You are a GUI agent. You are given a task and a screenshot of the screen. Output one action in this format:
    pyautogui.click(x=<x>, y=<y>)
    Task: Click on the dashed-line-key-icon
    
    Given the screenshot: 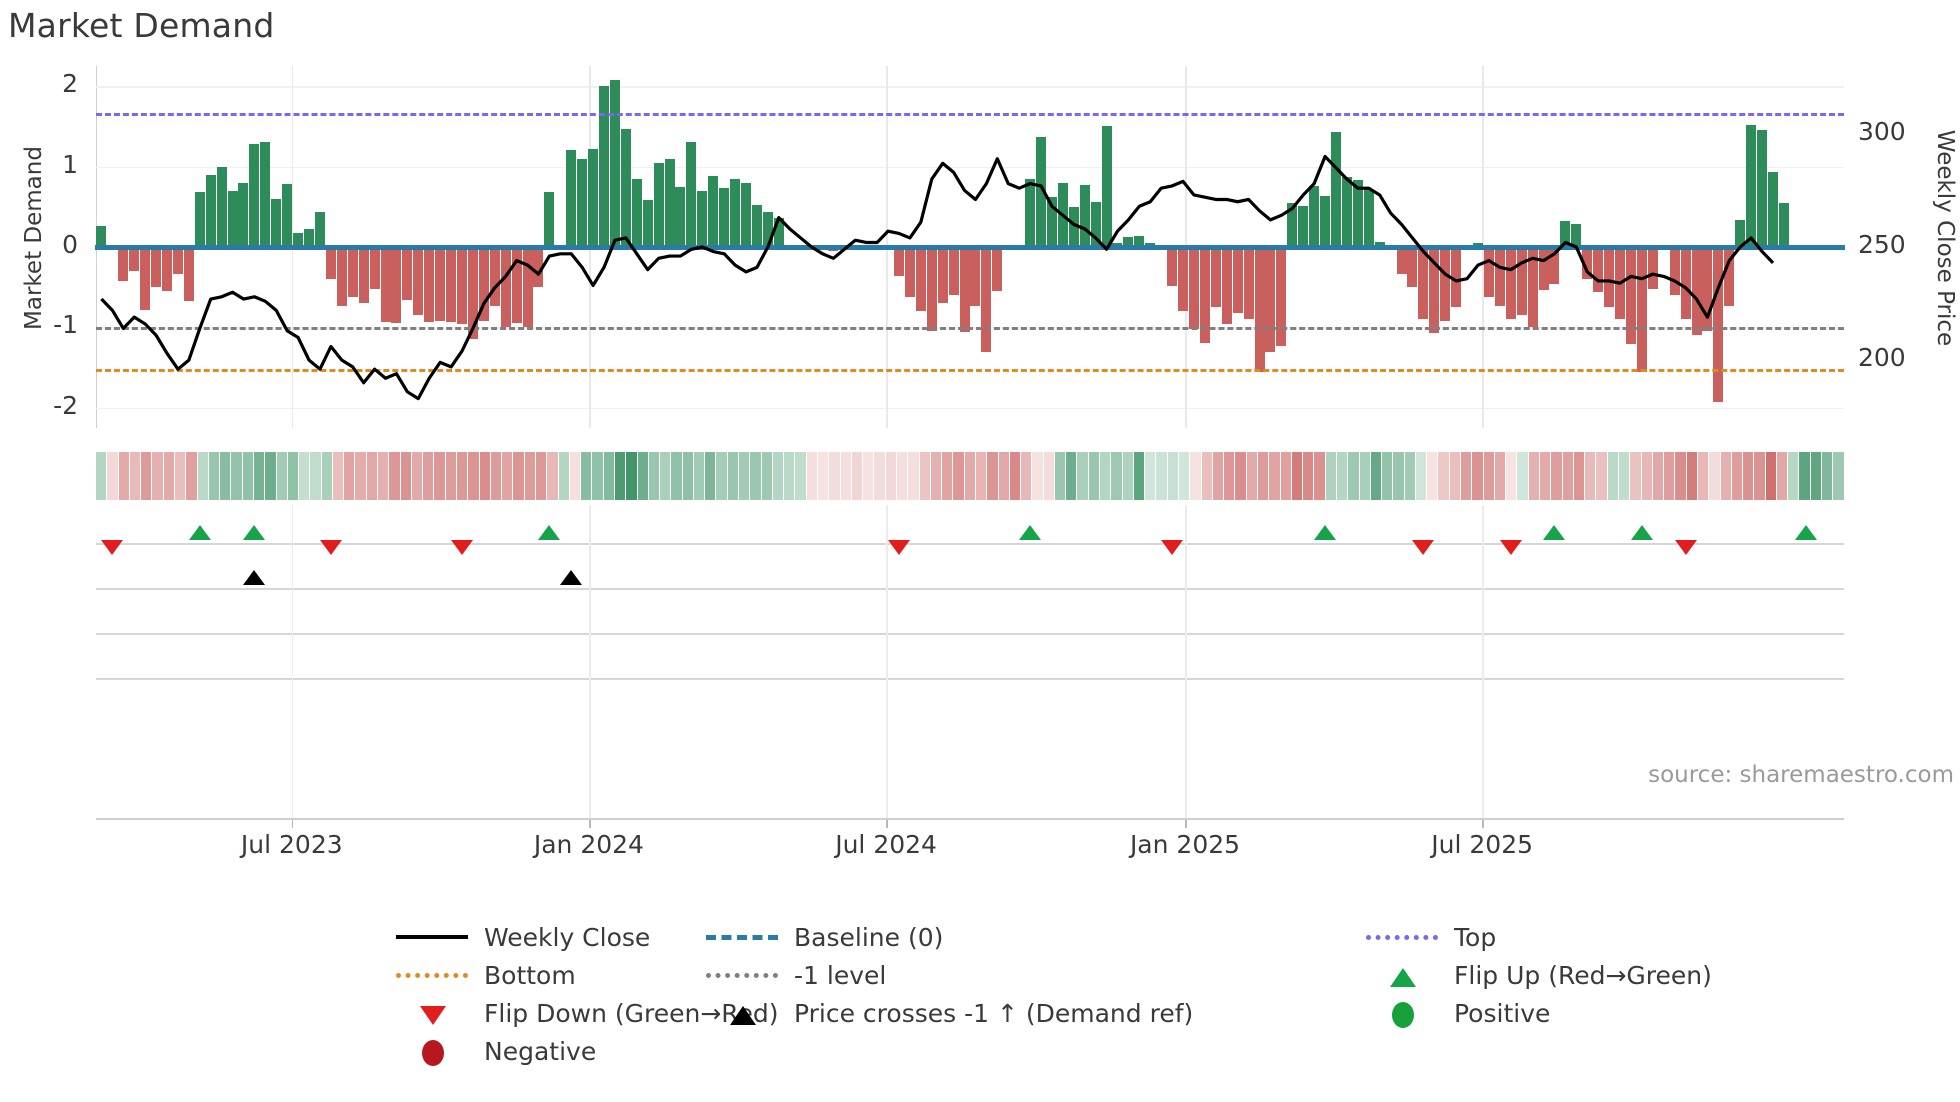 What is the action you would take?
    pyautogui.click(x=742, y=937)
    